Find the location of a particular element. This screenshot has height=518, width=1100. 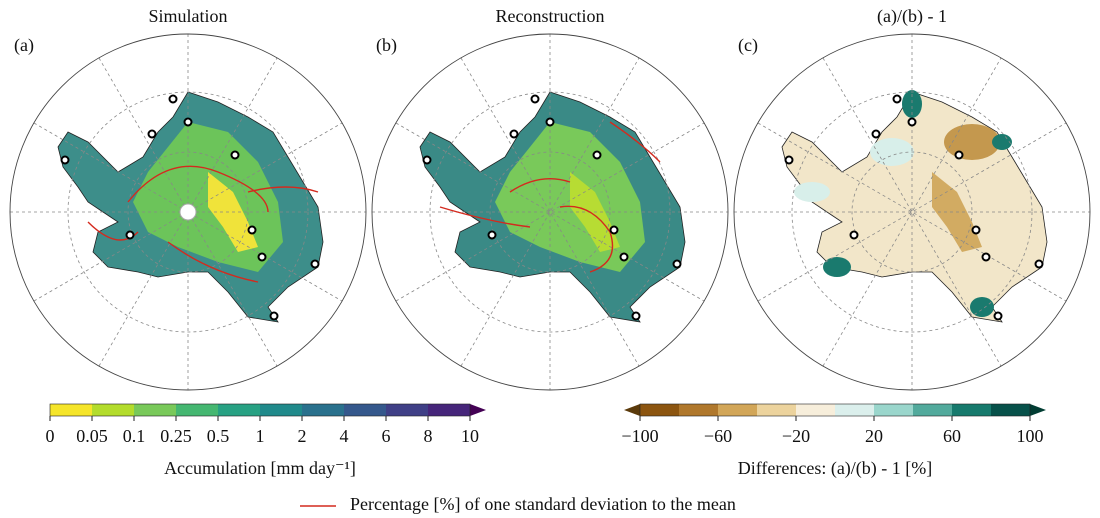

tick-label: 10 is located at coordinates (470, 436).